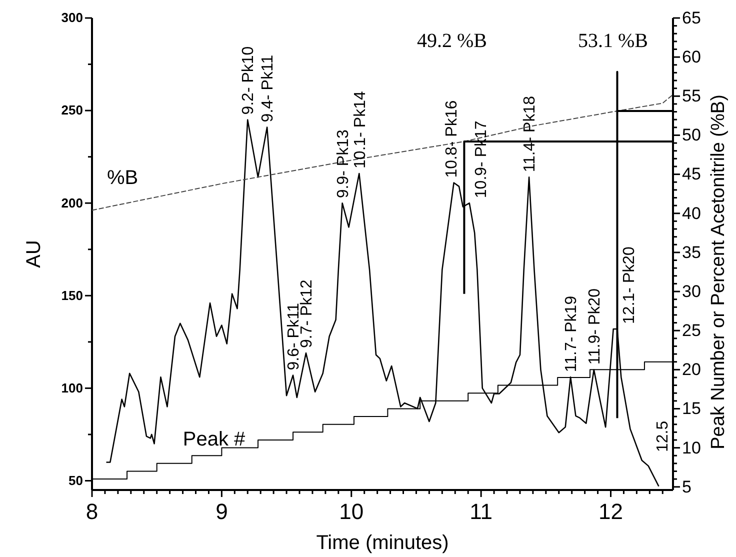 This screenshot has height=557, width=736. What do you see at coordinates (72, 18) in the screenshot?
I see `y-tick-label: 300` at bounding box center [72, 18].